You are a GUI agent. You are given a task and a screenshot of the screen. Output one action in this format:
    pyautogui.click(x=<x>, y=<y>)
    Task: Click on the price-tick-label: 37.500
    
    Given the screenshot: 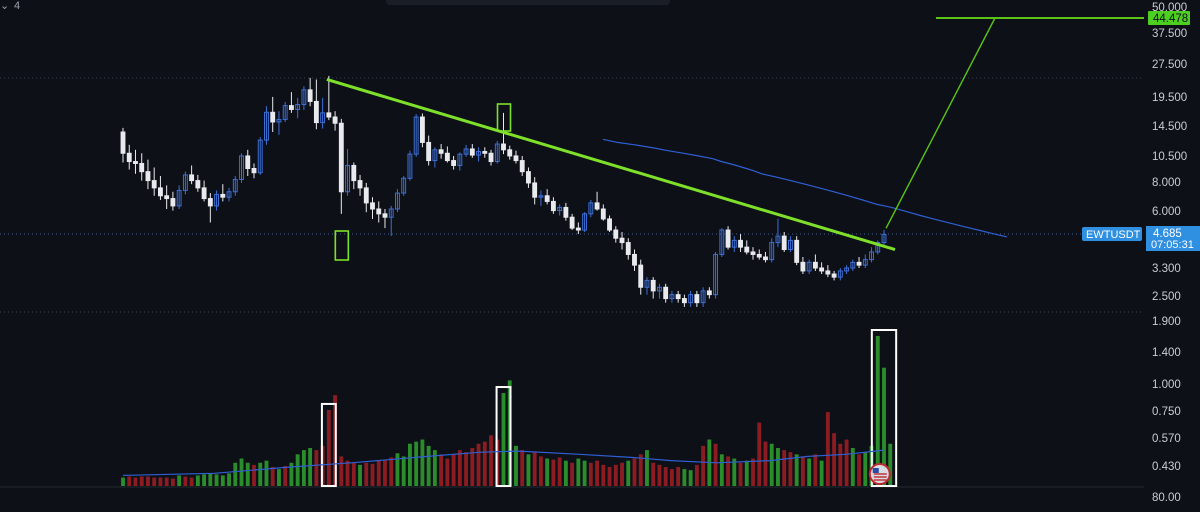 What is the action you would take?
    pyautogui.click(x=1169, y=34)
    